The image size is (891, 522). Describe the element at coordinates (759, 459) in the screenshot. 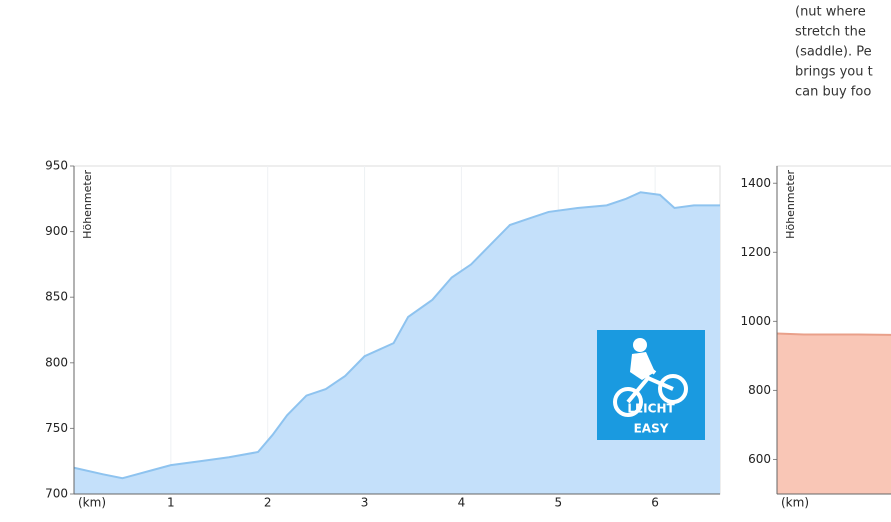

I see `y-tick-label: 600` at that location.